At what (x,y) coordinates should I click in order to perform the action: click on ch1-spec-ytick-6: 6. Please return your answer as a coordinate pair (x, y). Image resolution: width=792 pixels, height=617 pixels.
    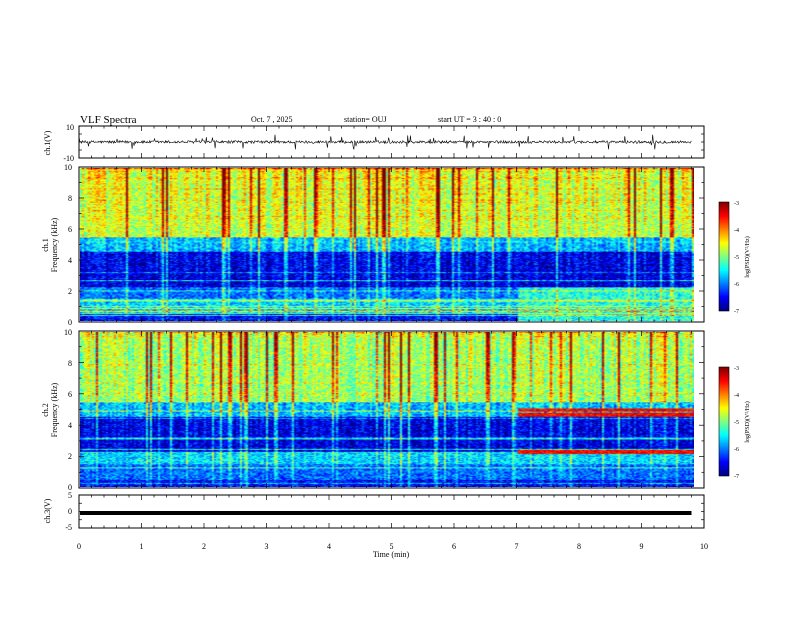
    Looking at the image, I should click on (70, 229).